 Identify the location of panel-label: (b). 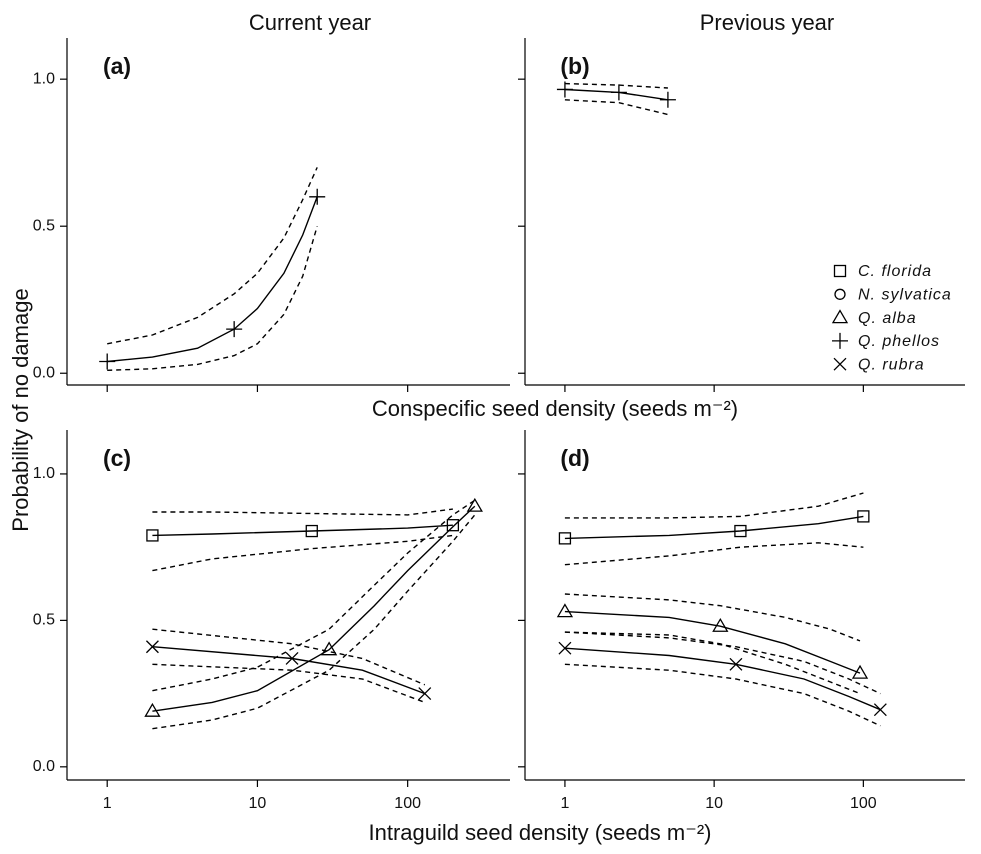
(574, 66).